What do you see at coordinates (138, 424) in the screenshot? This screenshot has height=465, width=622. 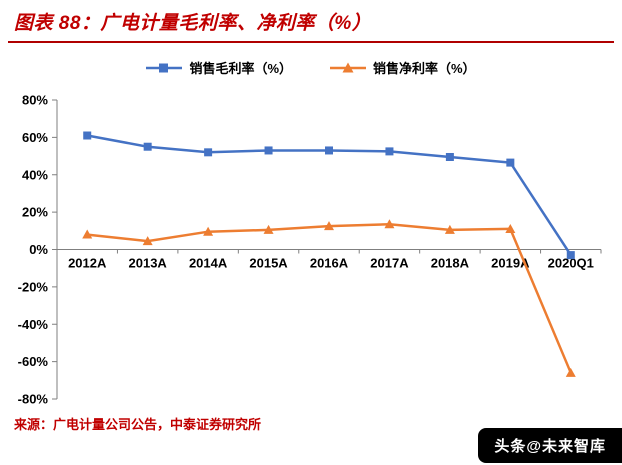 I see `source-text: 来源：广电计量公司公告，中泰证券研究所` at bounding box center [138, 424].